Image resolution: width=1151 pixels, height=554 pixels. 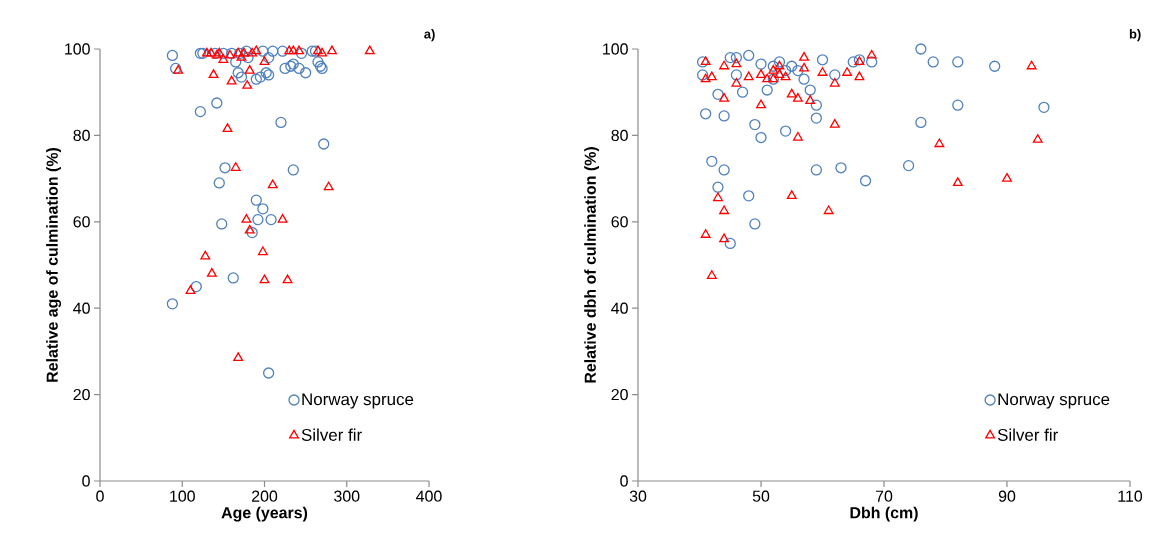 I want to click on y-axis-title: Relative dbh of culmination (%), so click(x=592, y=265).